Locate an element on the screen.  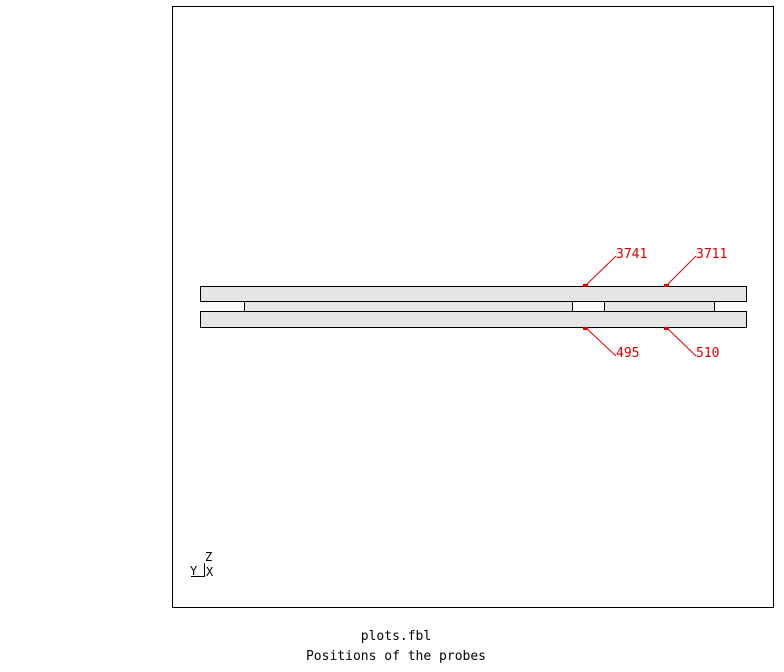
probe-label: 3711 is located at coordinates (711, 254).